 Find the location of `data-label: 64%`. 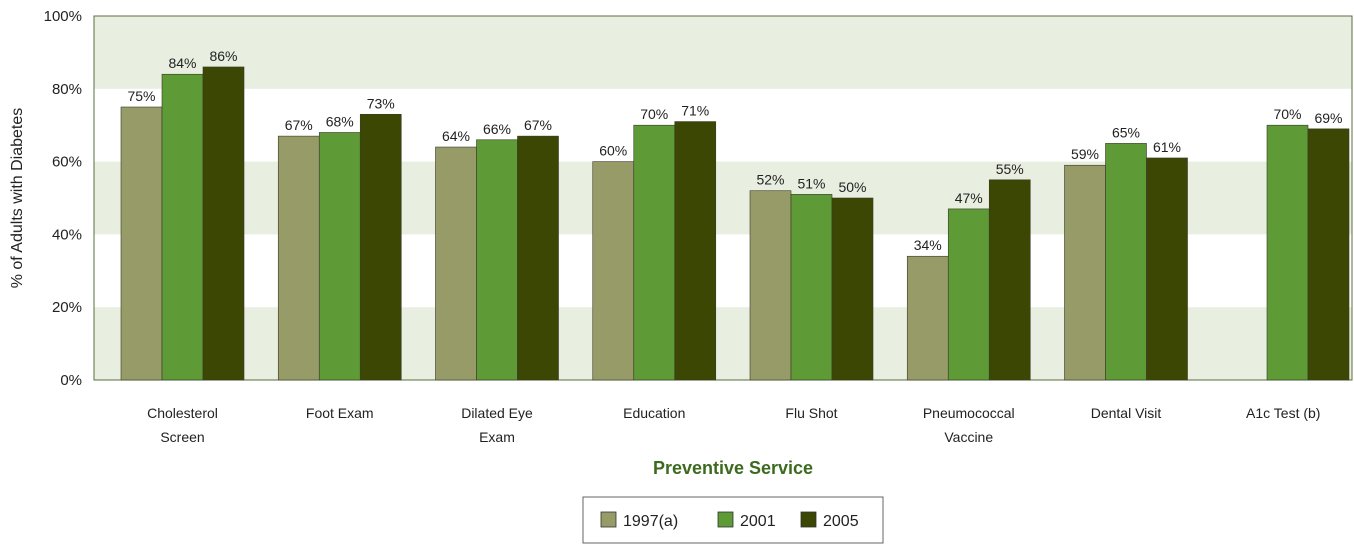

data-label: 64% is located at coordinates (456, 136).